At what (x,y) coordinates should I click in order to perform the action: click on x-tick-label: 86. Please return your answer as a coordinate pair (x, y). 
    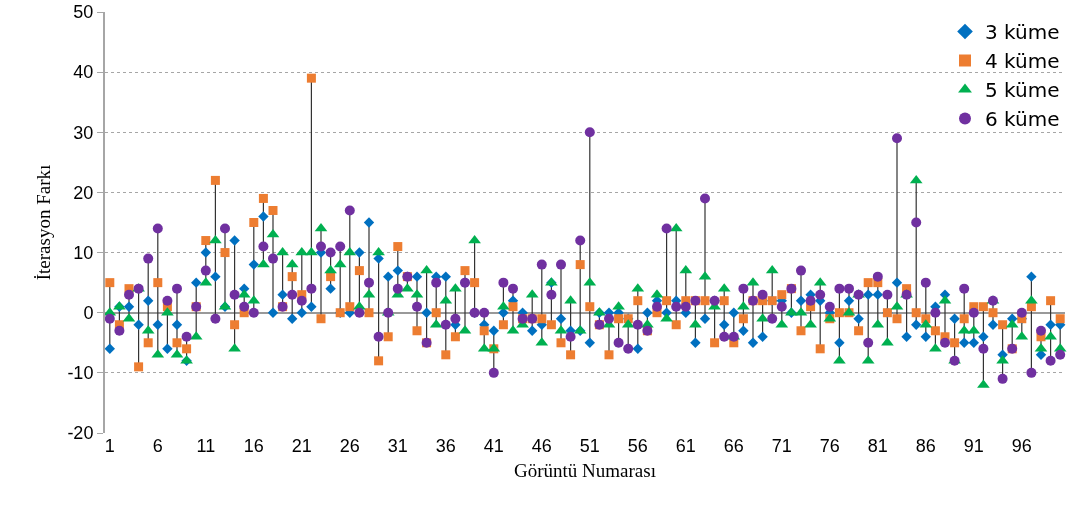
    Looking at the image, I should click on (925, 446).